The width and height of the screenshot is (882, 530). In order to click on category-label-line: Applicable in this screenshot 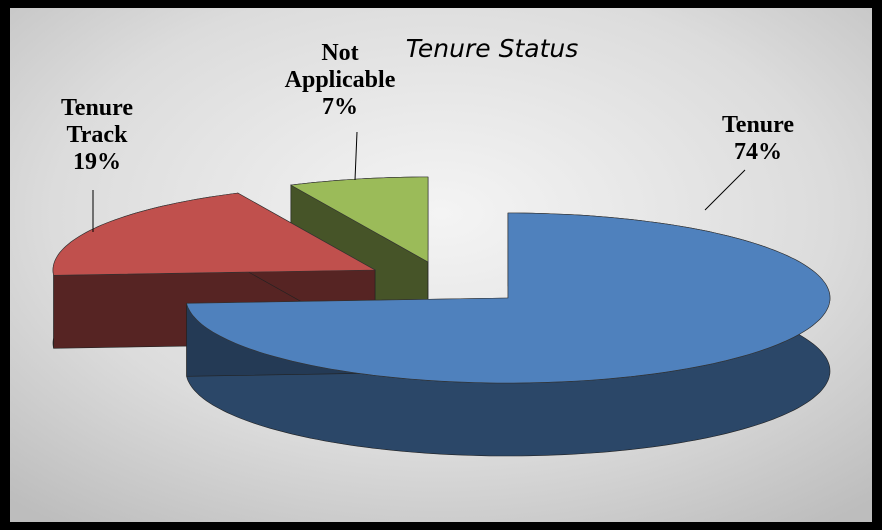, I will do `click(340, 80)`.